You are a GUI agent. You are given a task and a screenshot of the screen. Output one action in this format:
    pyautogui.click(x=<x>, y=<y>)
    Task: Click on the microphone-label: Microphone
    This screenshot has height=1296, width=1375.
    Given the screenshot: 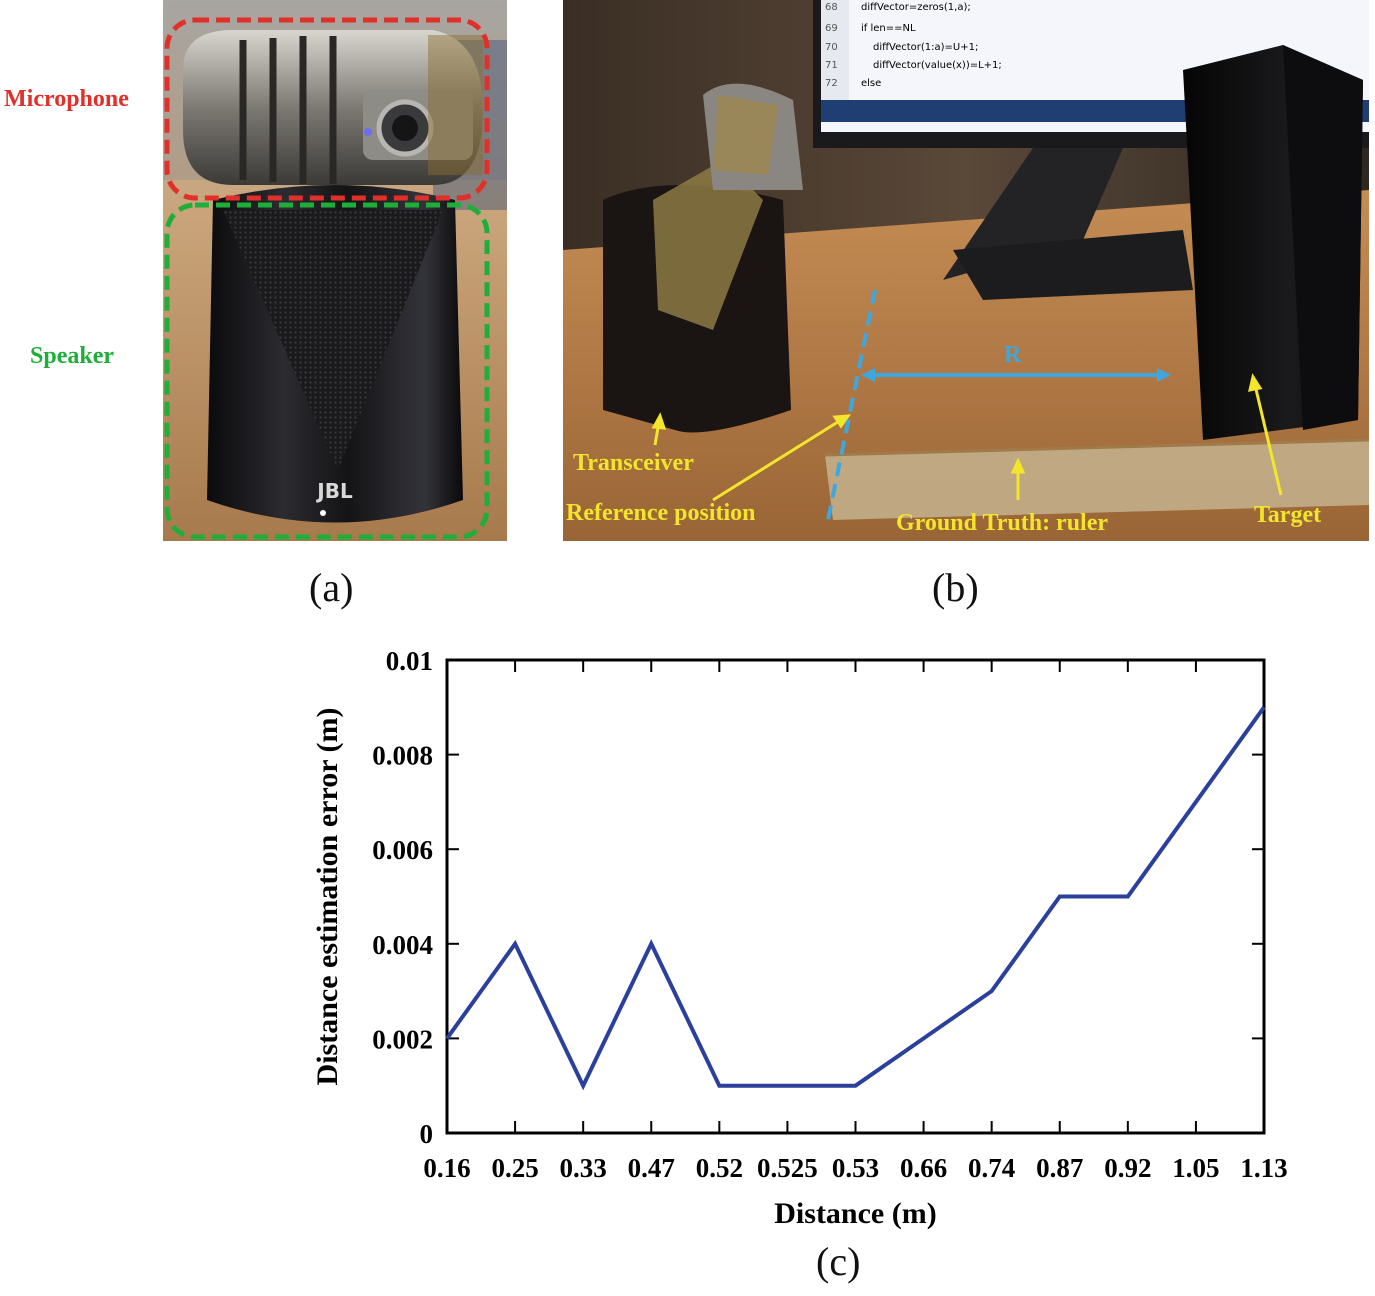 What is the action you would take?
    pyautogui.click(x=66, y=99)
    